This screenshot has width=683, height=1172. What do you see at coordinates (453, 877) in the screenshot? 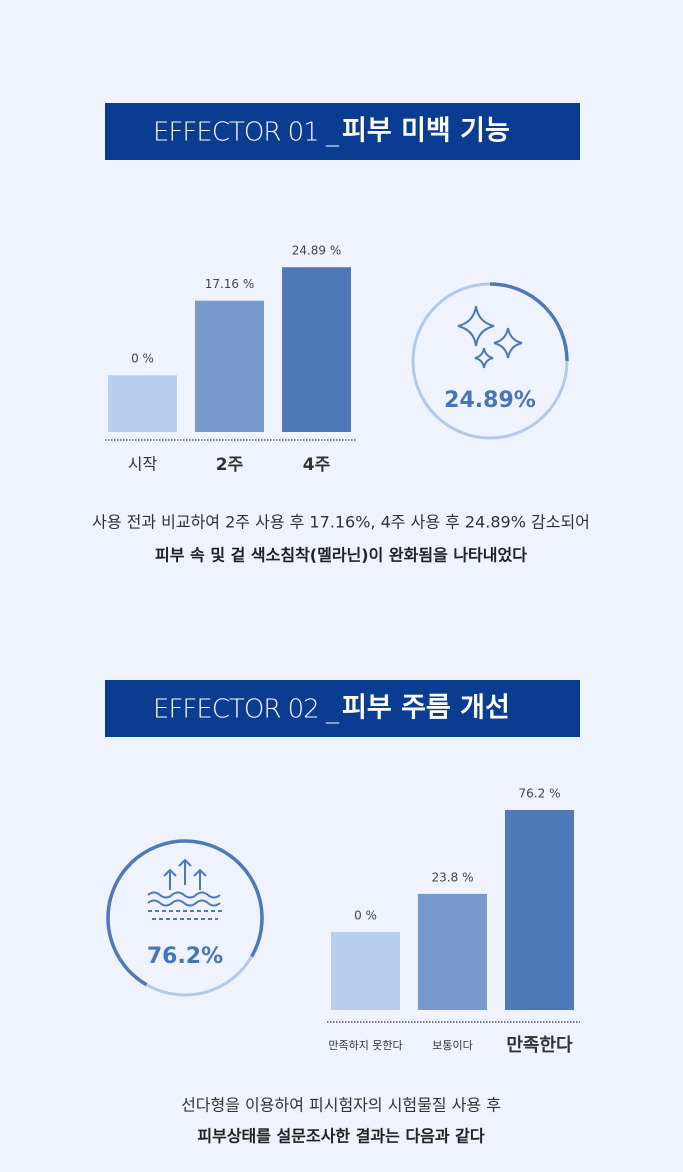
I see `value-label: 23.8 %` at bounding box center [453, 877].